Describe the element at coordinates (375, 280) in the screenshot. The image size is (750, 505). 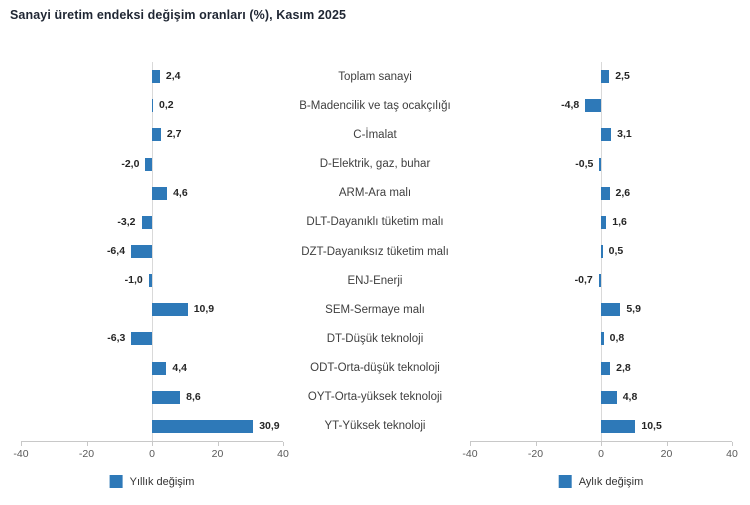
I see `category-label: ENJ-Enerji` at that location.